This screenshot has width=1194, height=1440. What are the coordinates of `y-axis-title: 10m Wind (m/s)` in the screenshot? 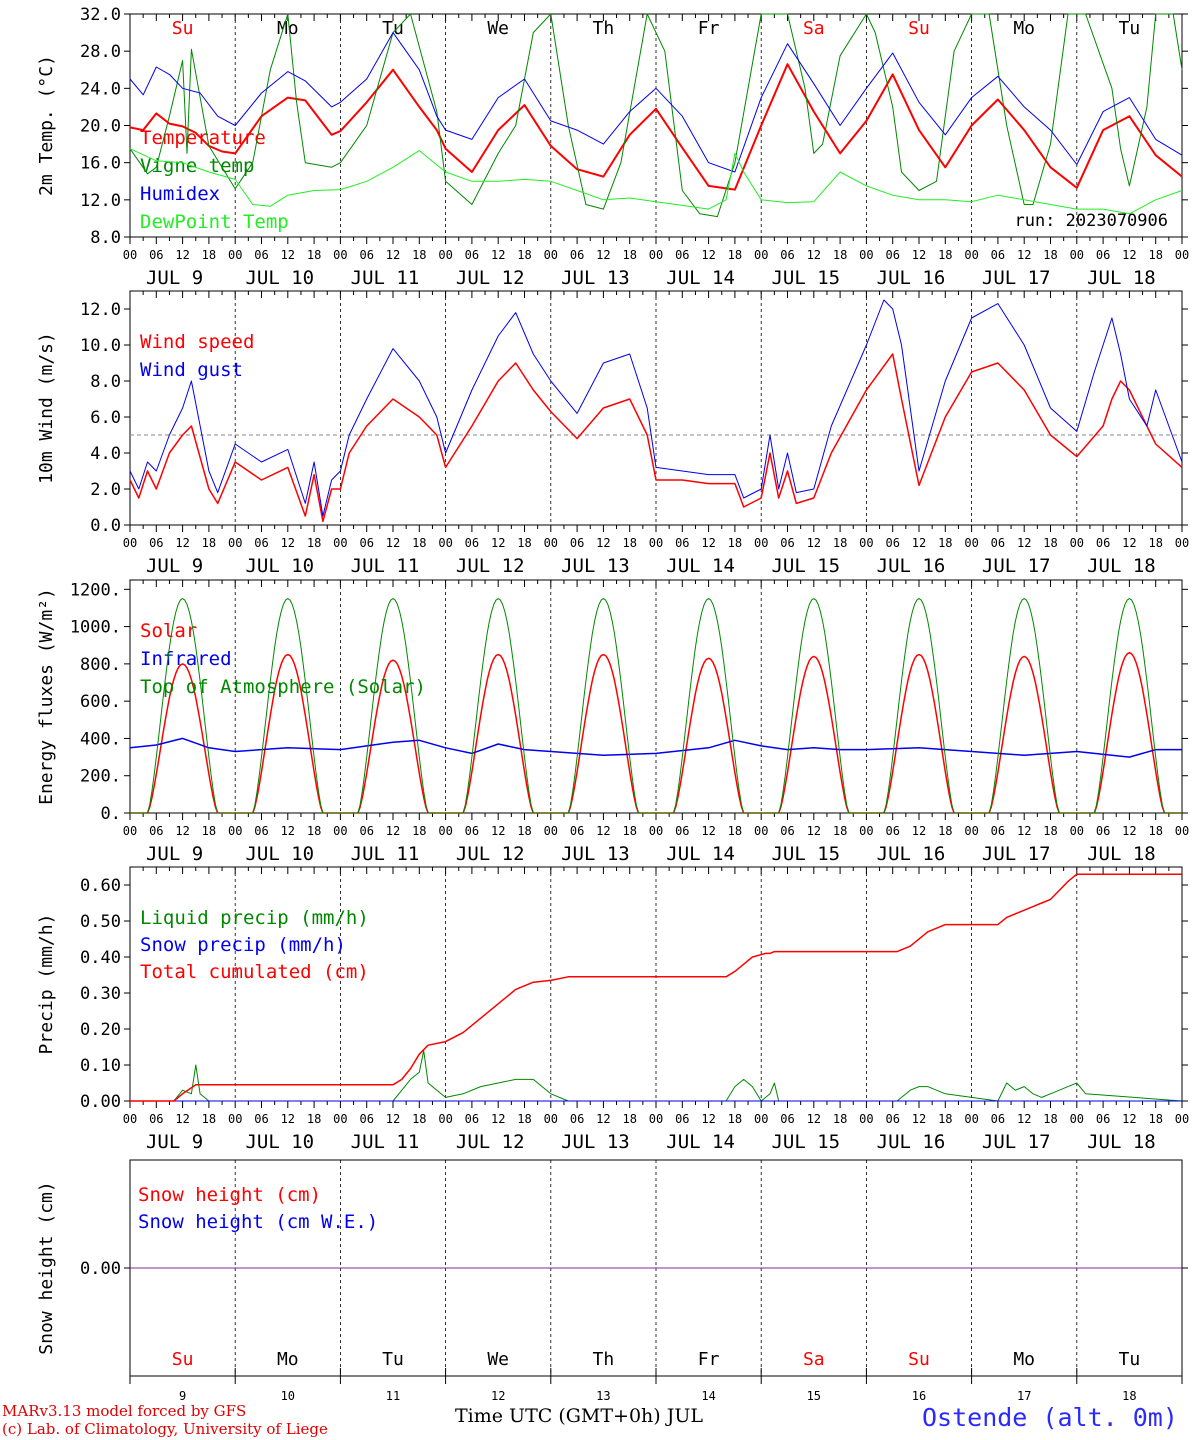 It's located at (46, 408).